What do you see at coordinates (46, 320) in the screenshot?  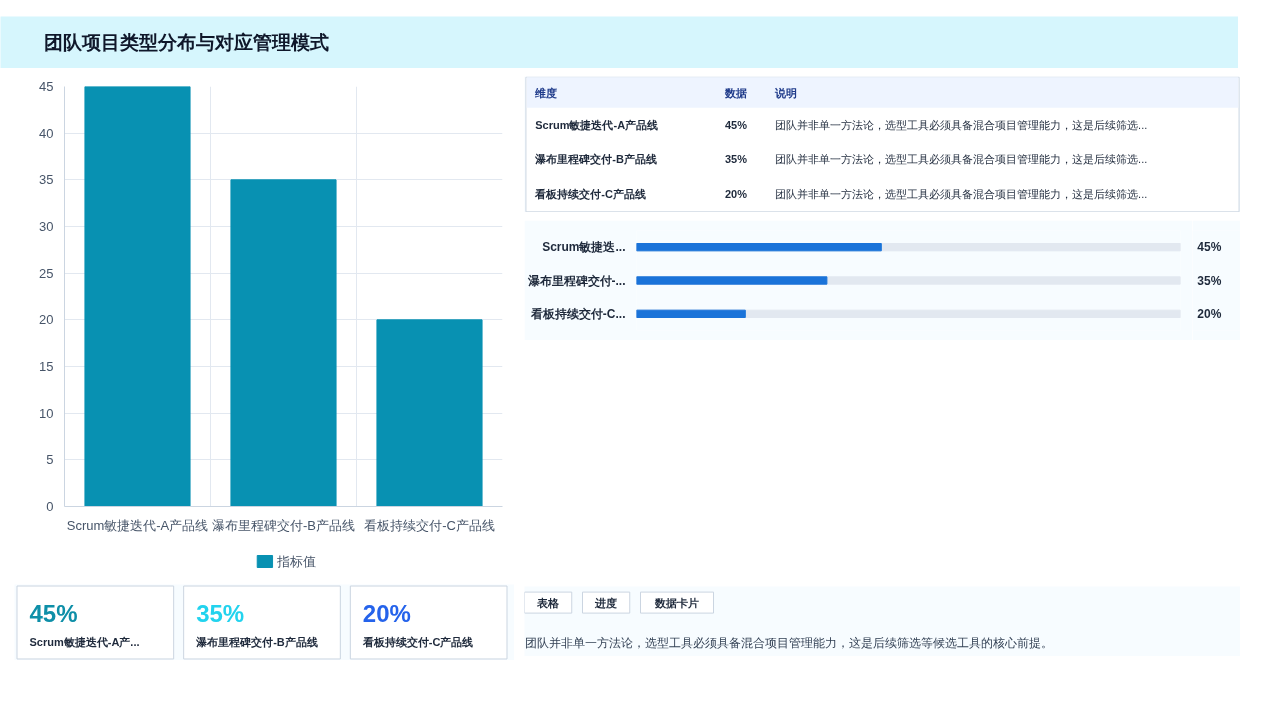 I see `y-tick-label: 20` at bounding box center [46, 320].